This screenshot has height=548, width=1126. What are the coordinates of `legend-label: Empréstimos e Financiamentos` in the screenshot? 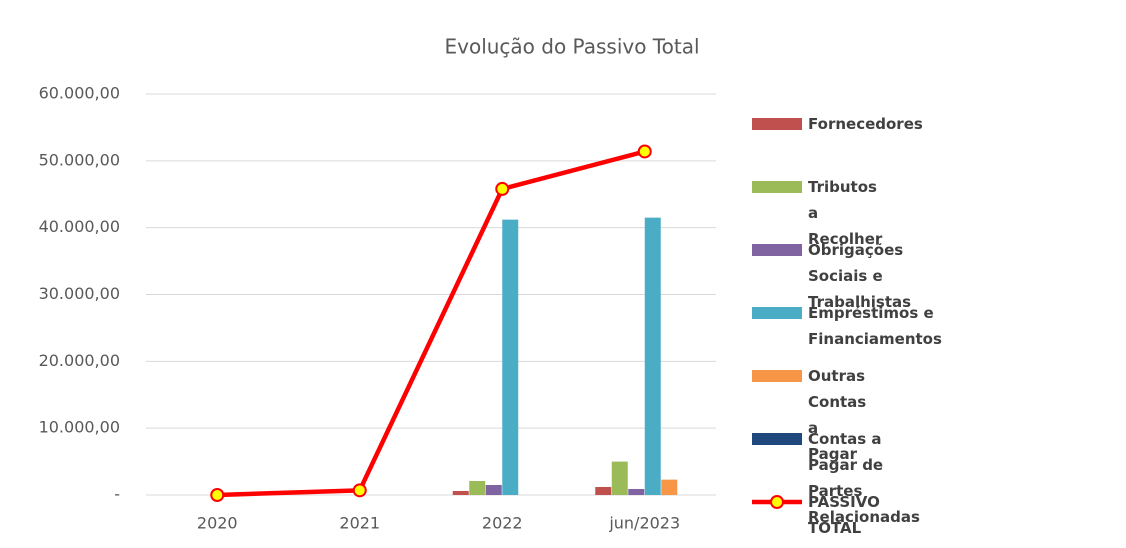 It's located at (875, 326).